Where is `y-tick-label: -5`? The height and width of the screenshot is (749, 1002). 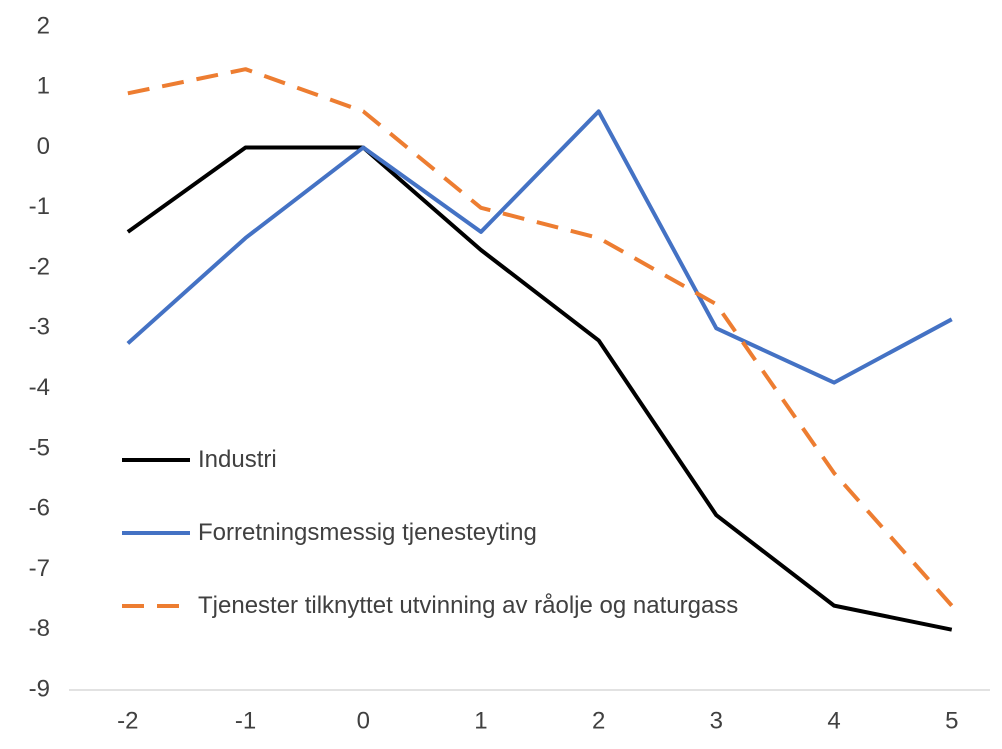 y-tick-label: -5 is located at coordinates (39, 447).